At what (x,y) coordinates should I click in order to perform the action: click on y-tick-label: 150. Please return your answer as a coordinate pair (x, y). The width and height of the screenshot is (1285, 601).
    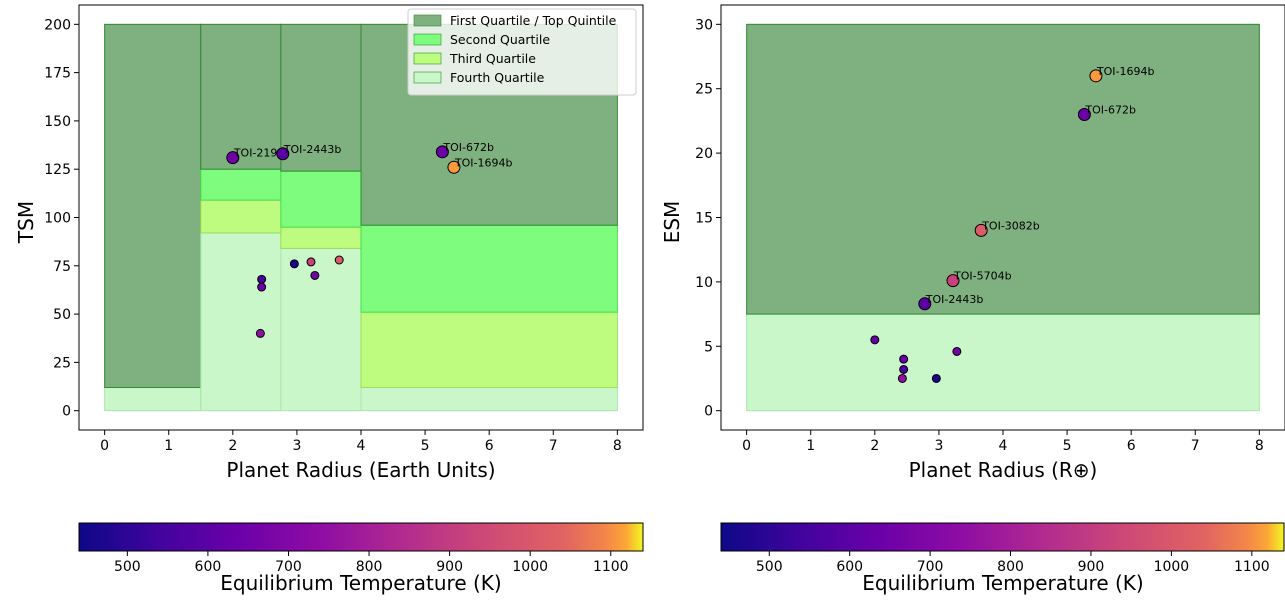
    Looking at the image, I should click on (57, 122).